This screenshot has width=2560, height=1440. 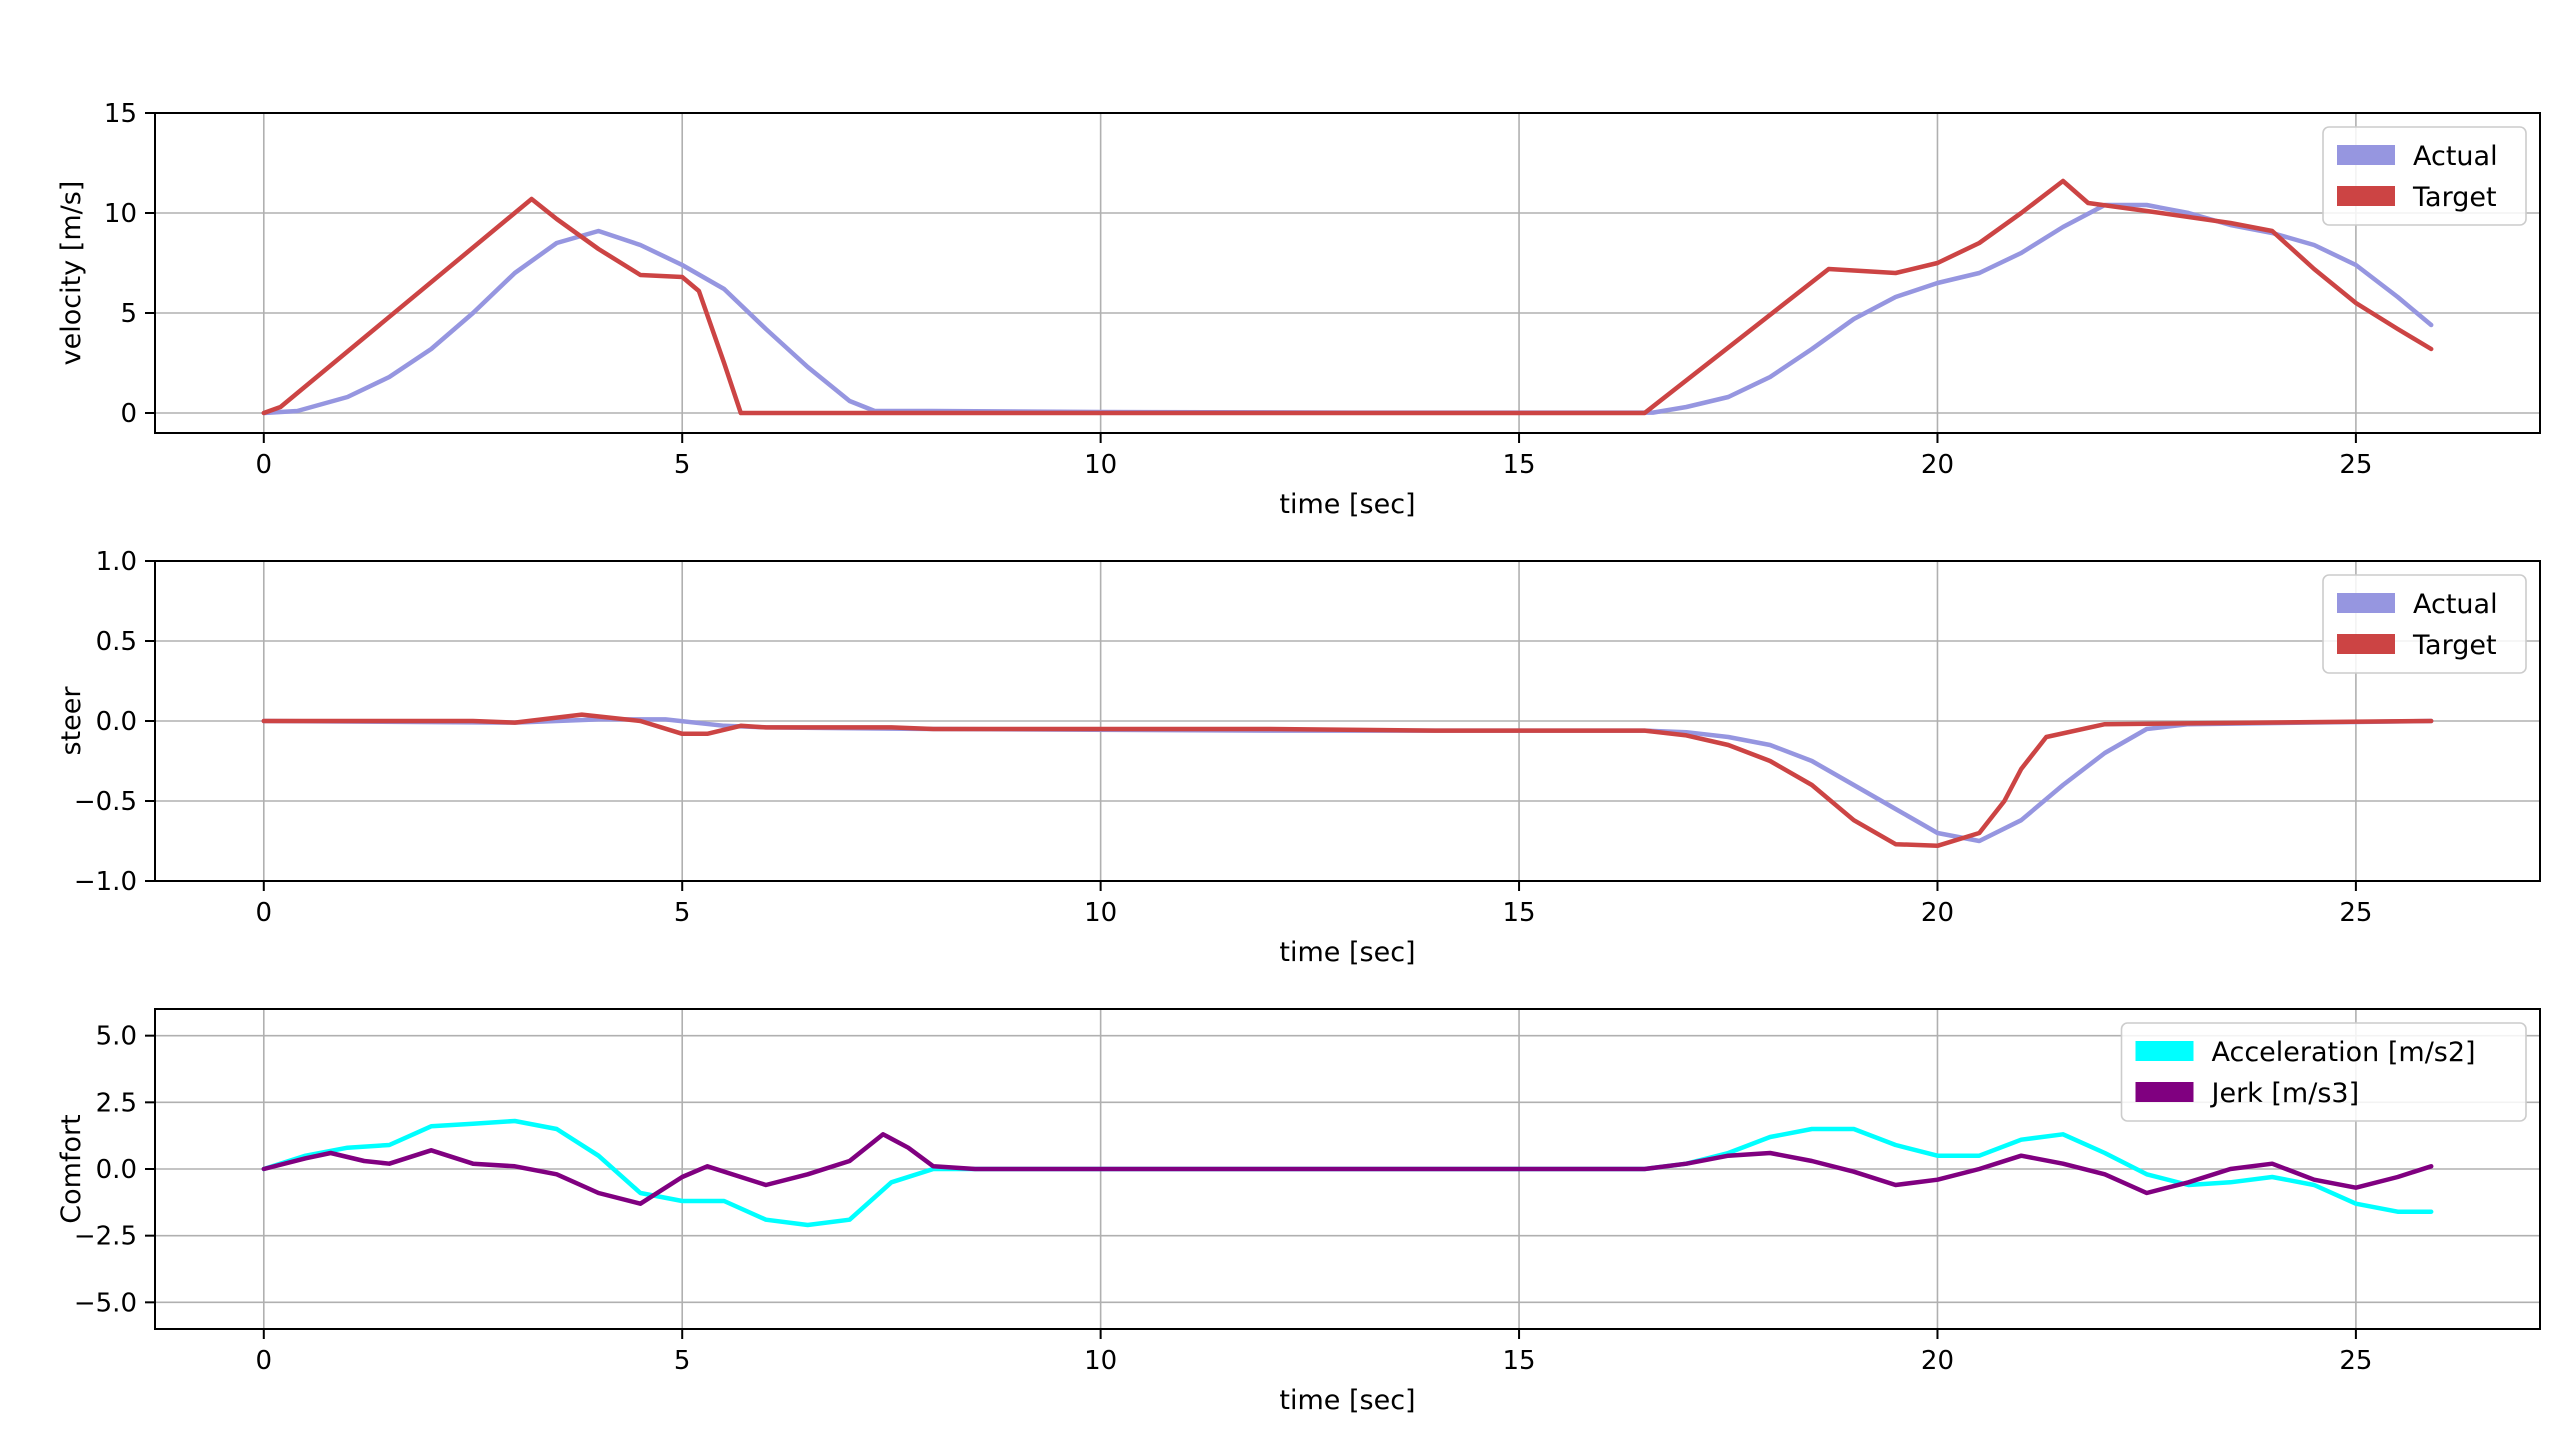 What do you see at coordinates (71, 273) in the screenshot?
I see `y-axis-label: velocity [m/s]` at bounding box center [71, 273].